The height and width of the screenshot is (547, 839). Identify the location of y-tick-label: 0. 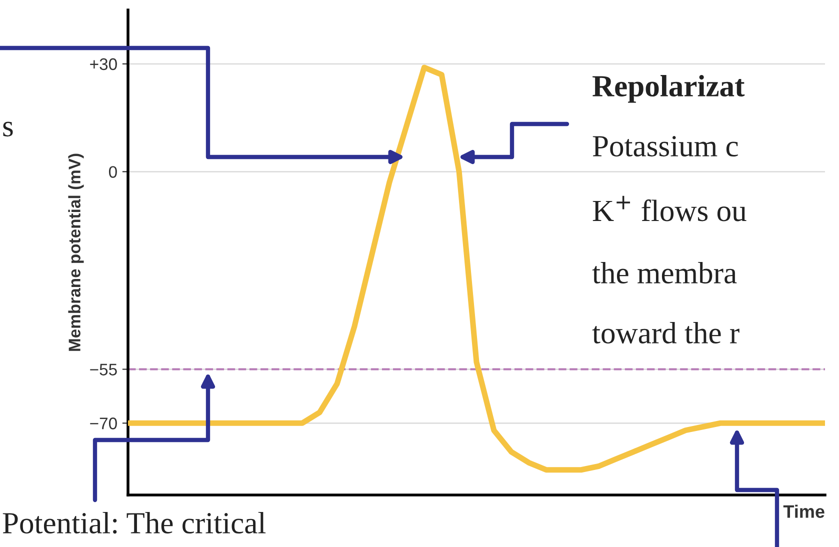
(112, 172).